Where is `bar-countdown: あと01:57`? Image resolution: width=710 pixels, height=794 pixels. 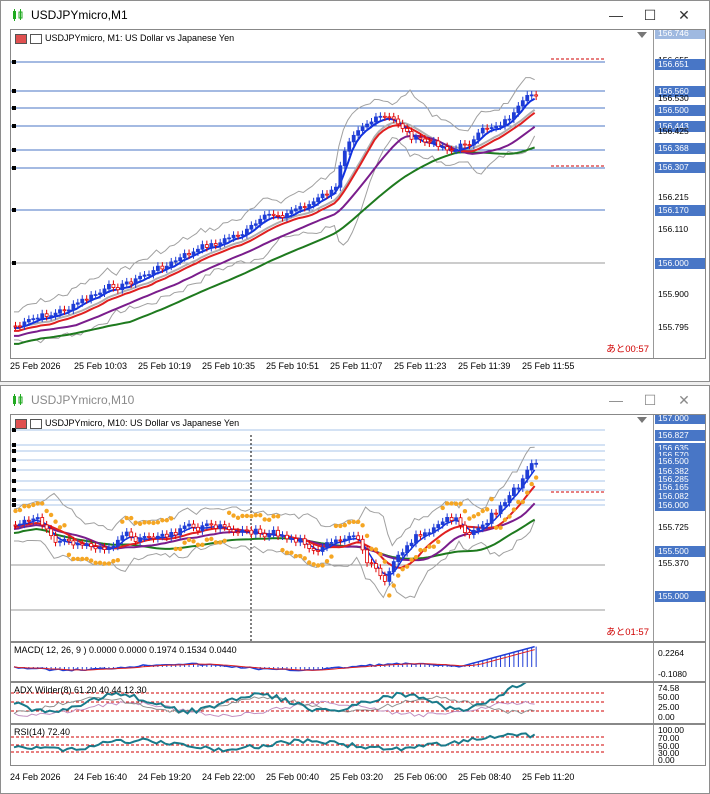 bar-countdown: あと01:57 is located at coordinates (627, 632).